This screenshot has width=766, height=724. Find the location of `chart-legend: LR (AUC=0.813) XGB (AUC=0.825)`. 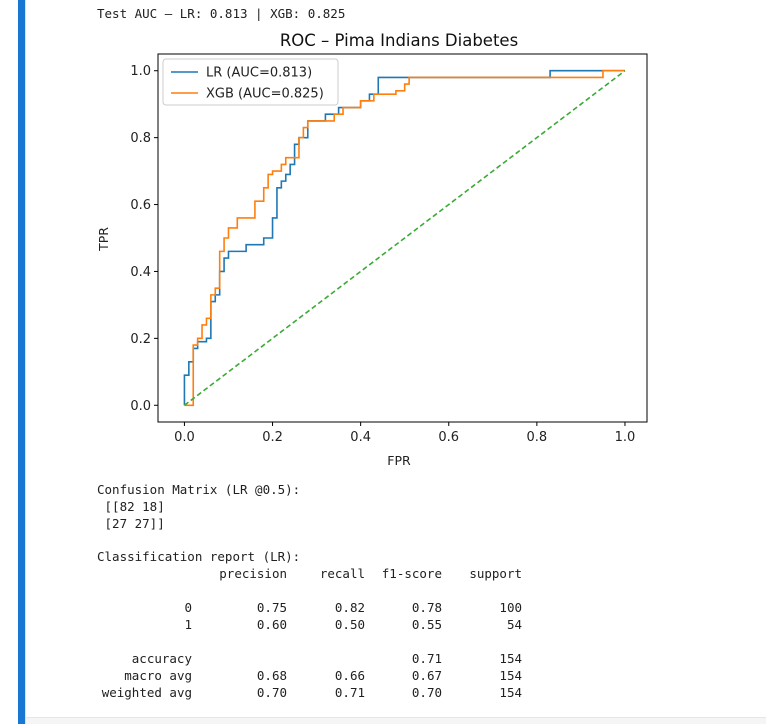

chart-legend: LR (AUC=0.813) XGB (AUC=0.825) is located at coordinates (250, 82).